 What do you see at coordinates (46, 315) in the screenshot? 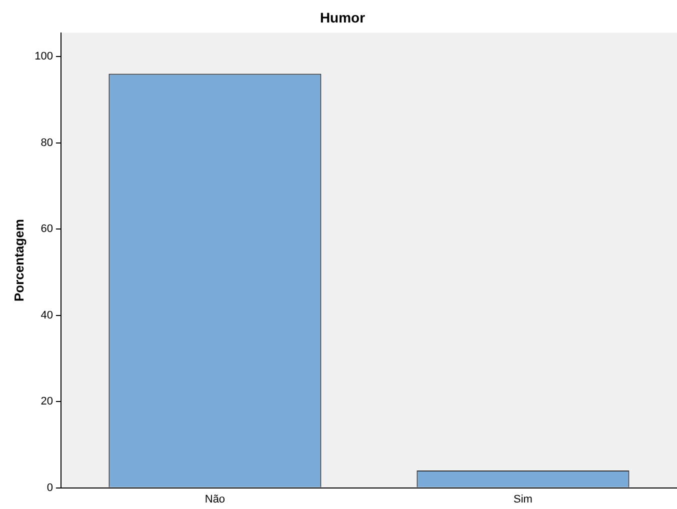
I see `y-tick-label: 40` at bounding box center [46, 315].